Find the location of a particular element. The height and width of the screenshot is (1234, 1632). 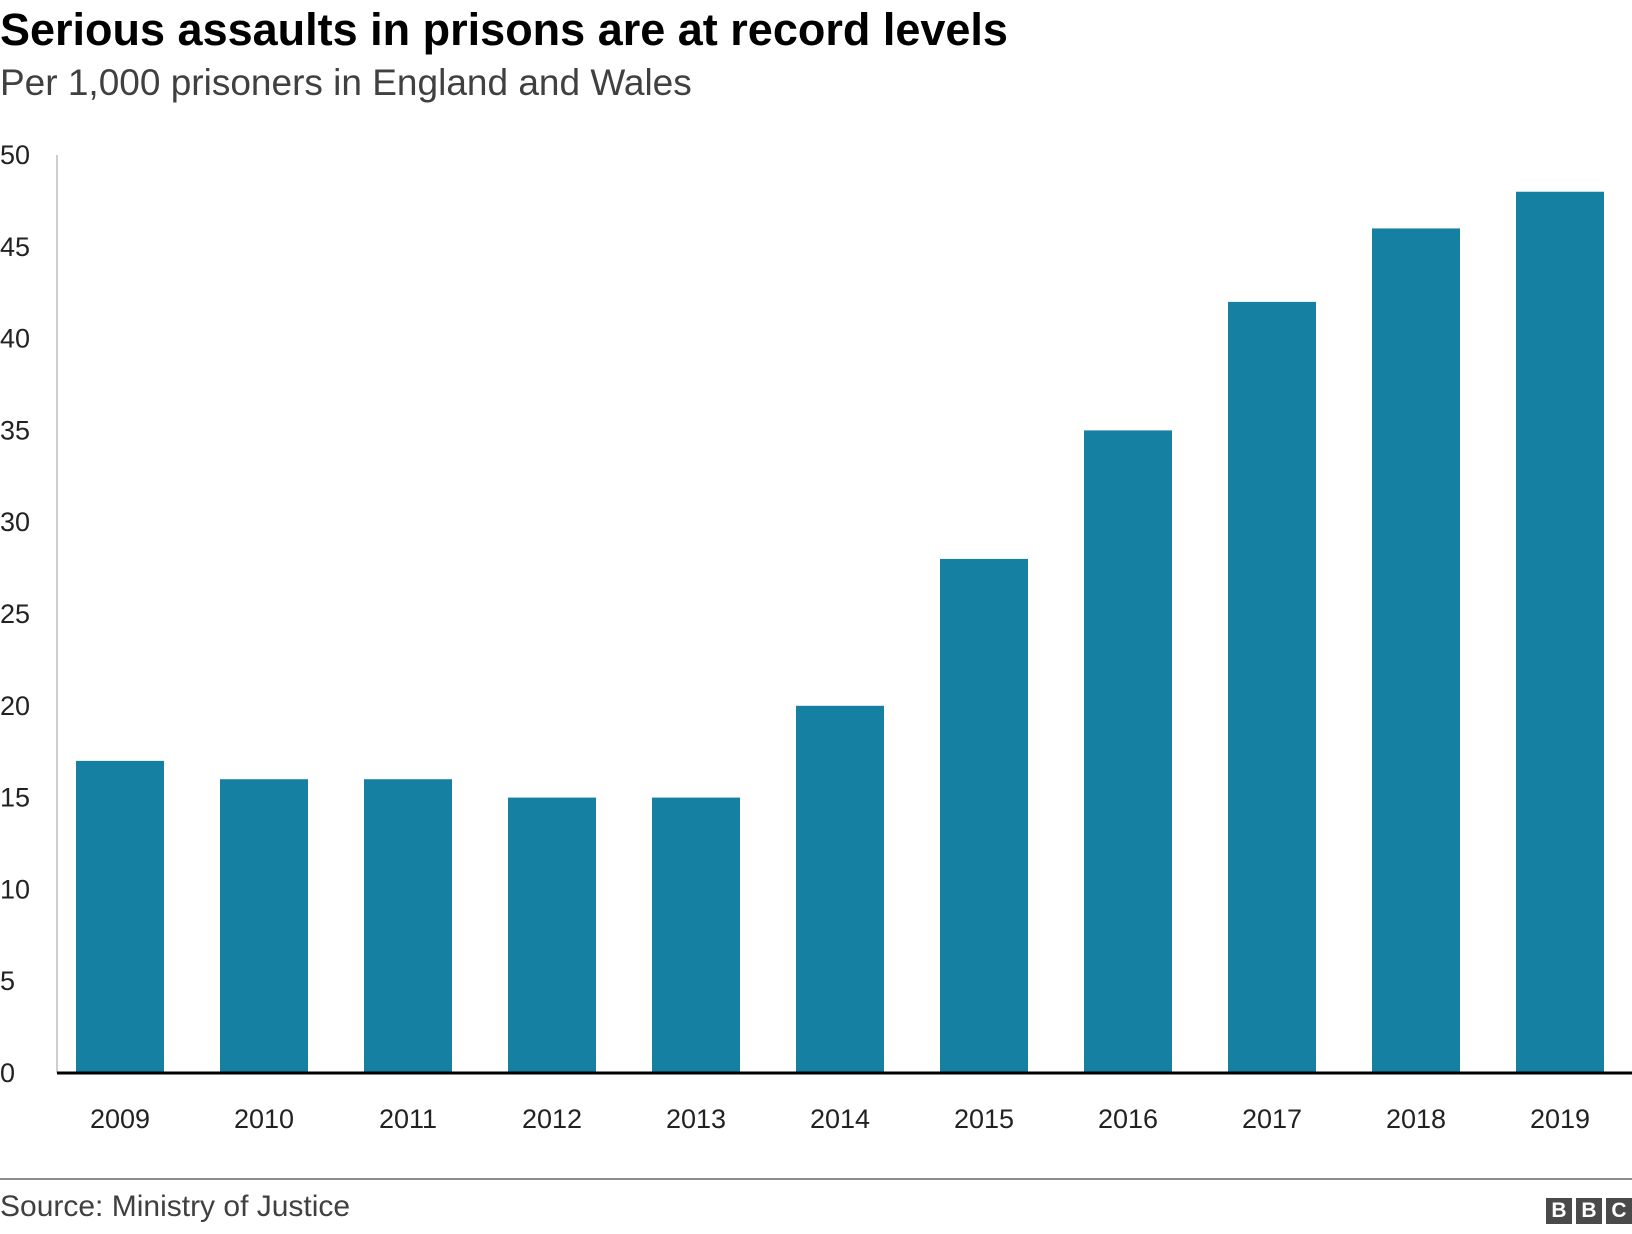

x-tick-label: 2014 is located at coordinates (840, 1119).